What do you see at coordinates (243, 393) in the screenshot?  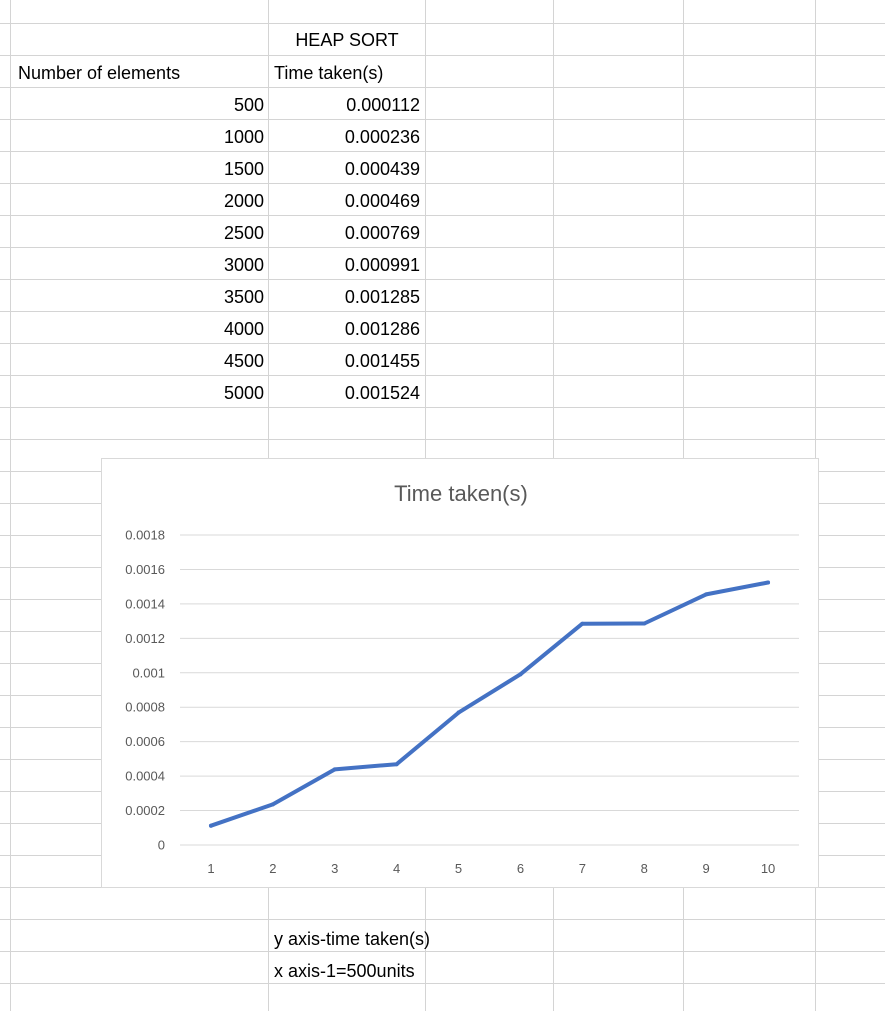 I see `cell-number-of-elements: 5000` at bounding box center [243, 393].